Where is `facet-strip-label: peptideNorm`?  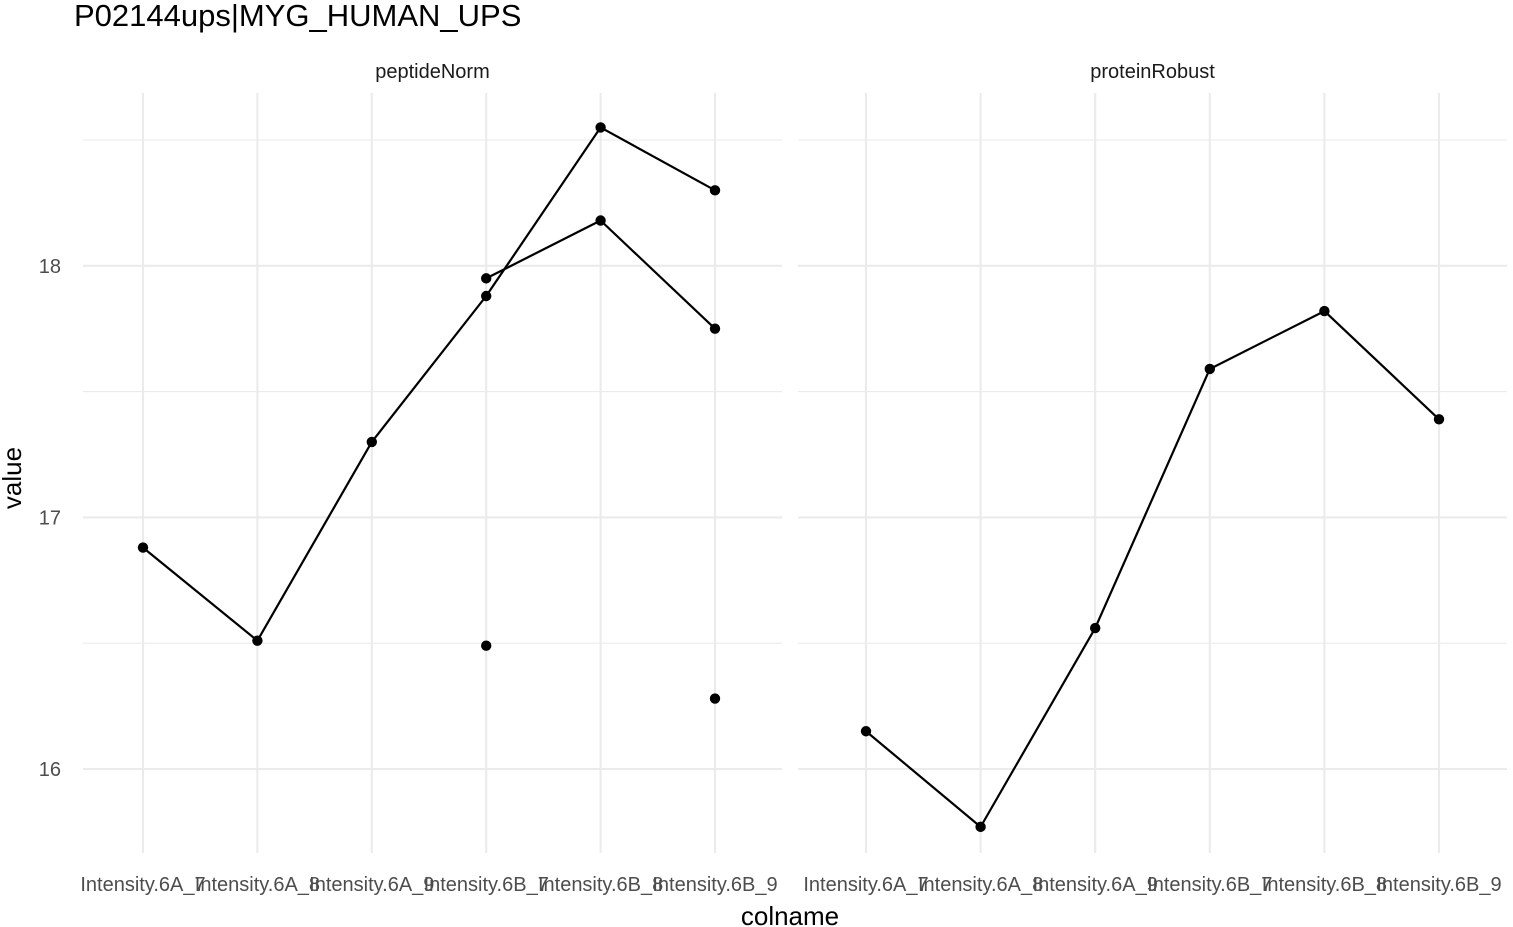
facet-strip-label: peptideNorm is located at coordinates (432, 72).